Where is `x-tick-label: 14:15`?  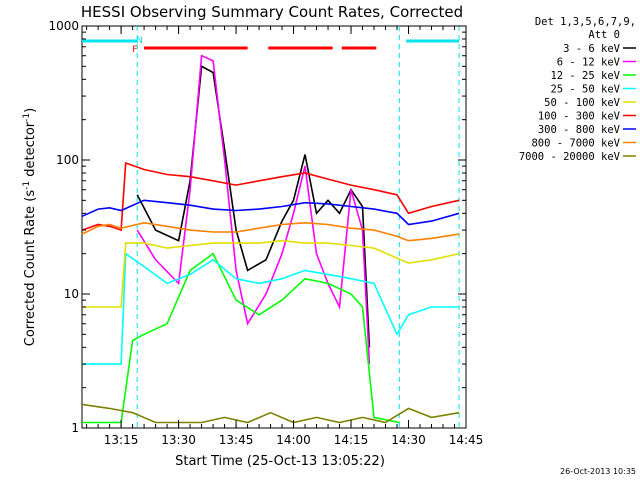
x-tick-label: 14:15 is located at coordinates (351, 440).